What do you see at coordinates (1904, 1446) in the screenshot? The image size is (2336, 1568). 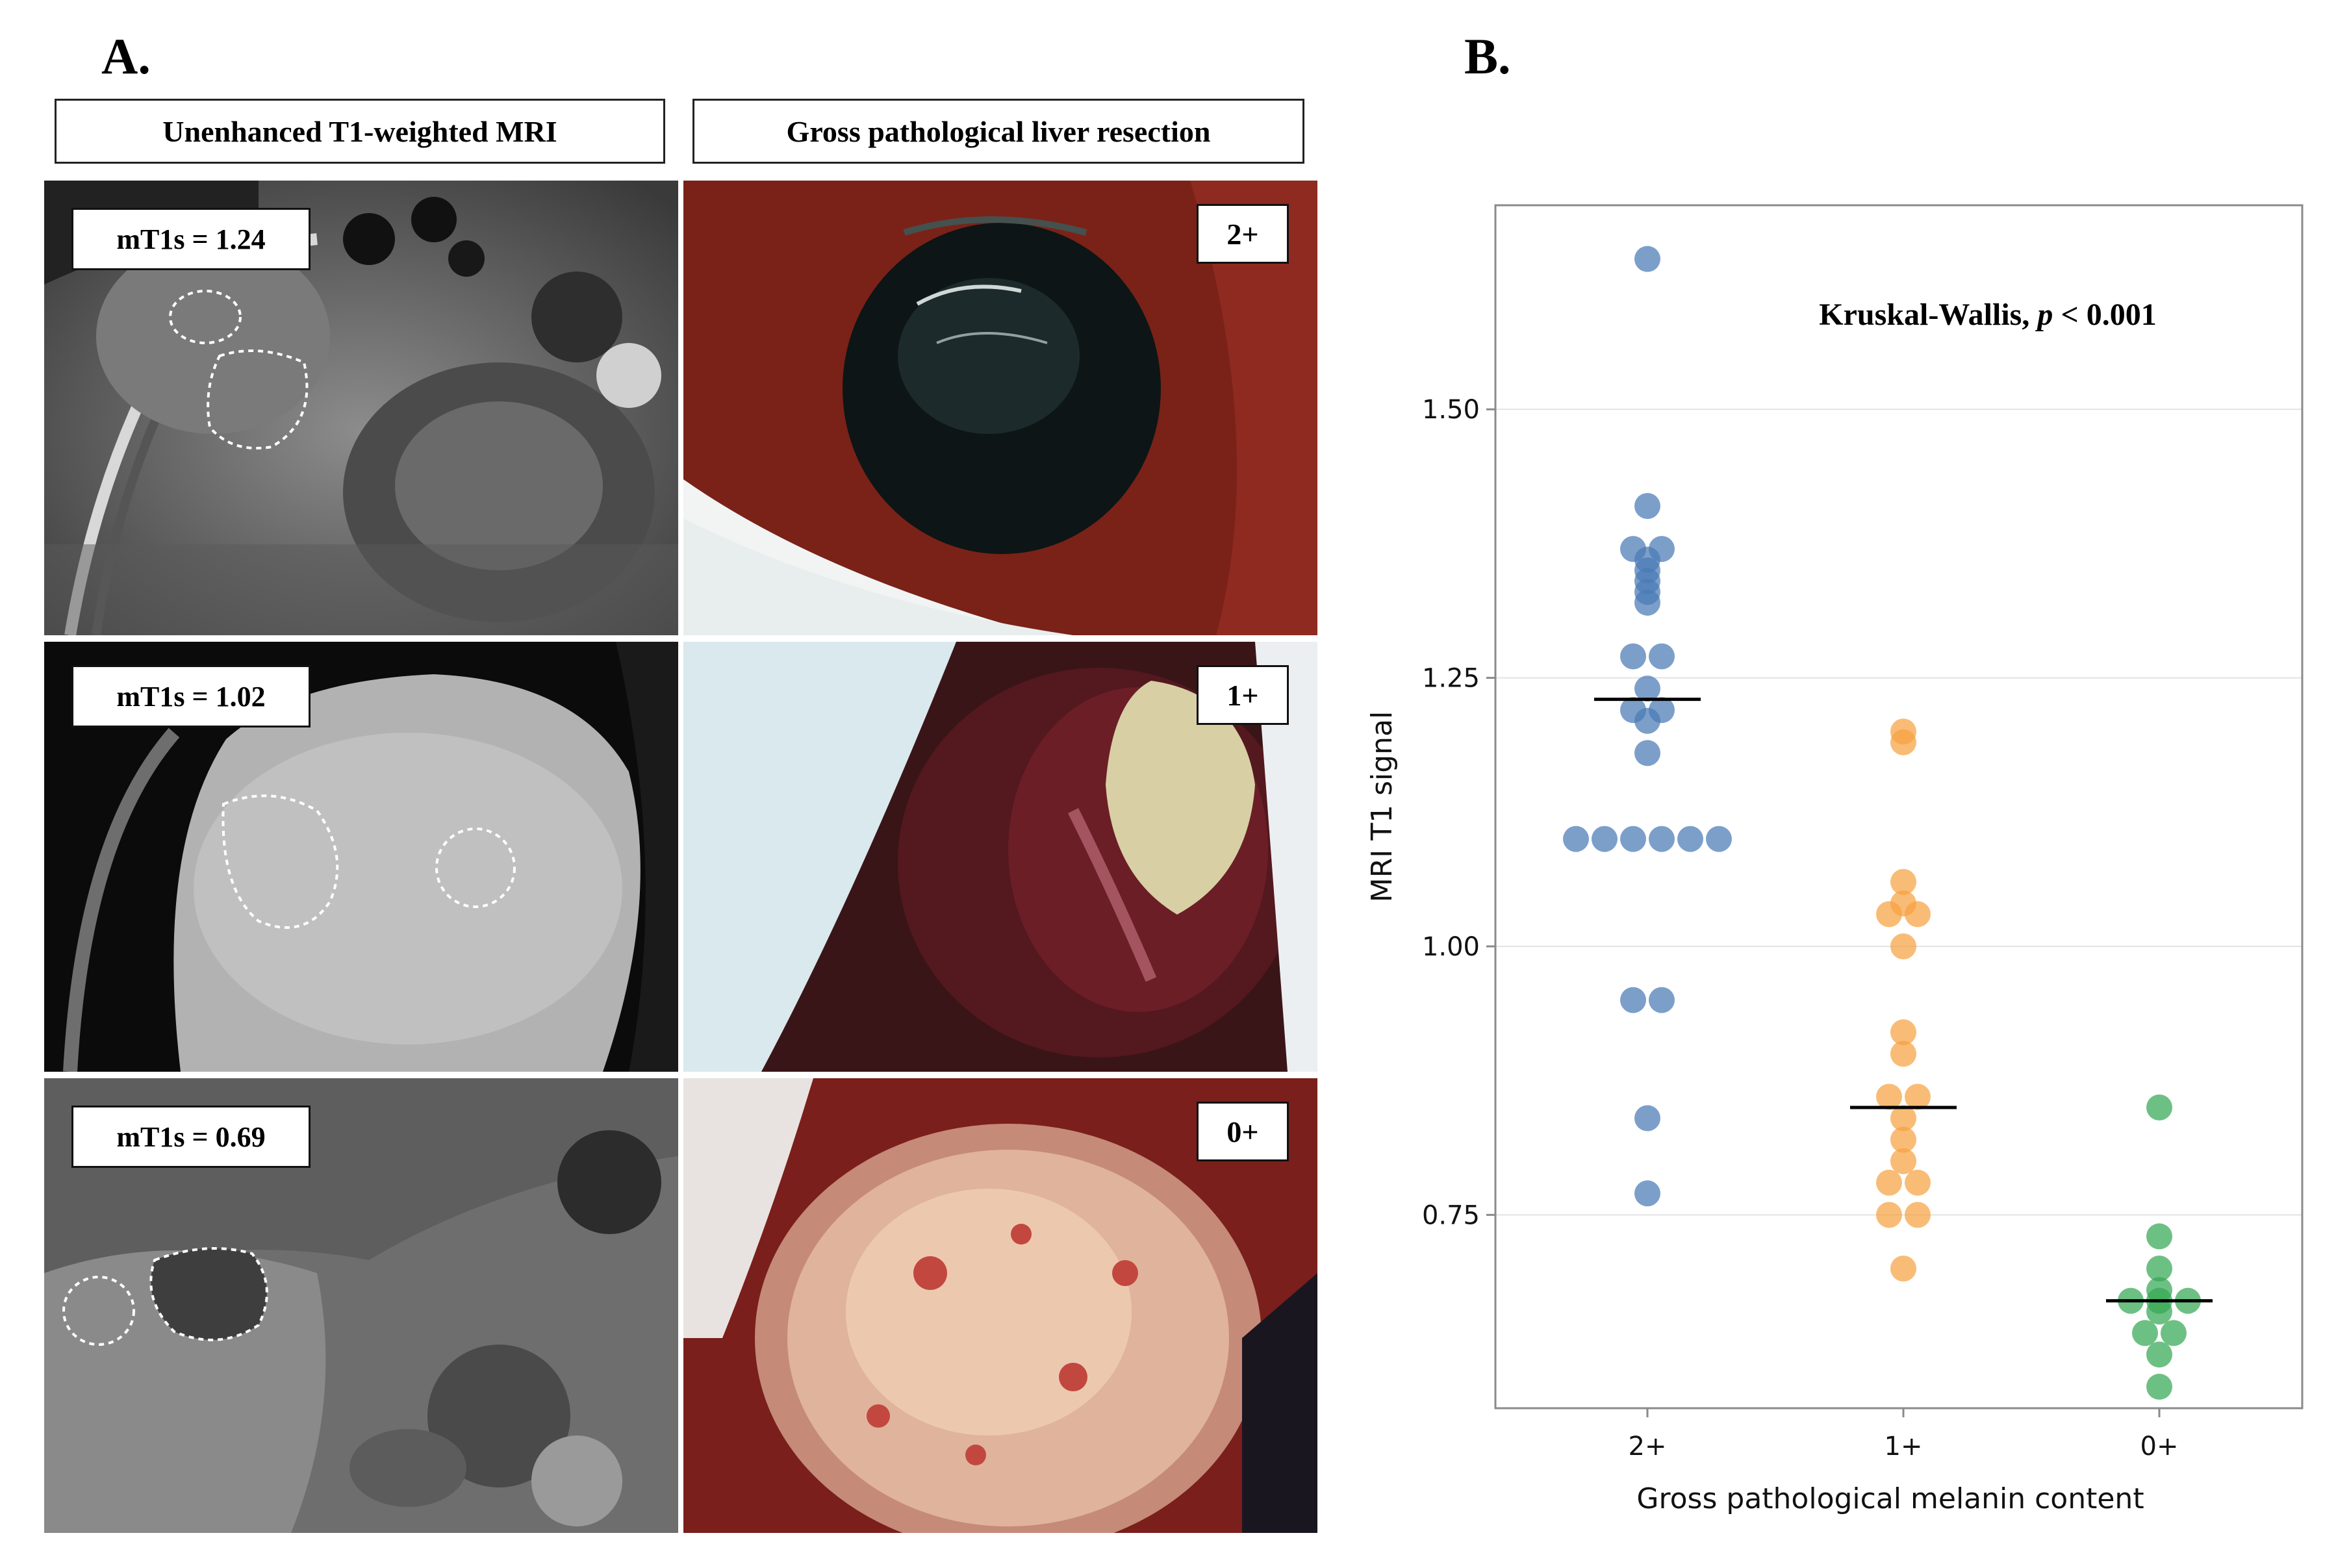 I see `x-tick-label: 1+` at bounding box center [1904, 1446].